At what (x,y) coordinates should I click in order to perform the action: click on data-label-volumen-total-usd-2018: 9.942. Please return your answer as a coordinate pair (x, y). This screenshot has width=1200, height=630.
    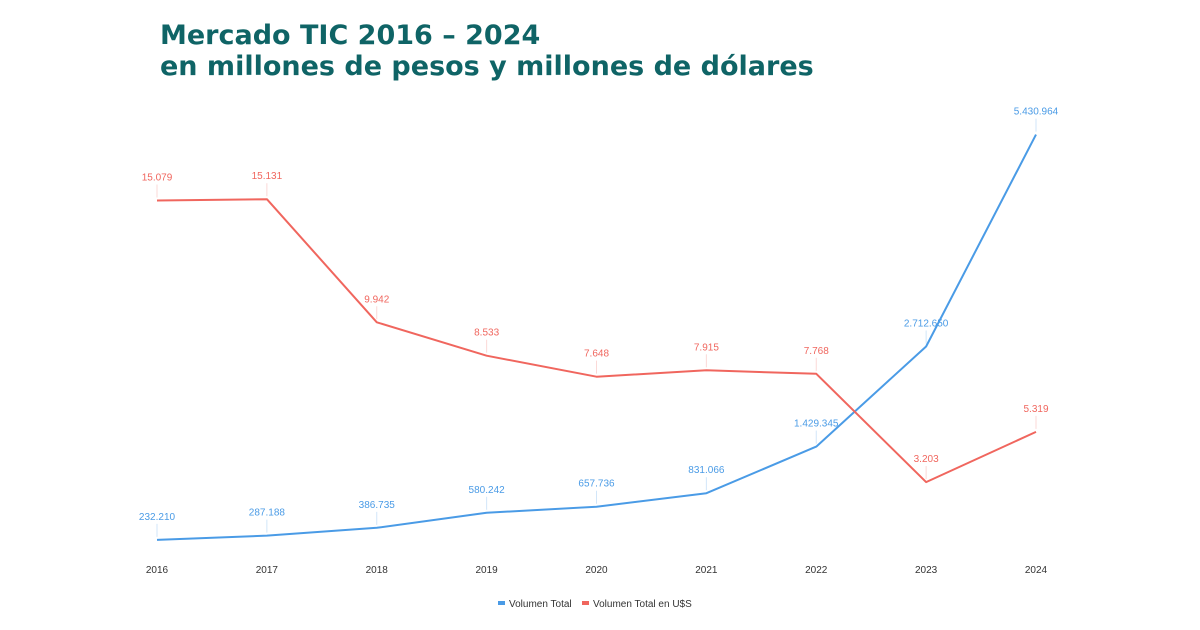
    Looking at the image, I should click on (376, 299).